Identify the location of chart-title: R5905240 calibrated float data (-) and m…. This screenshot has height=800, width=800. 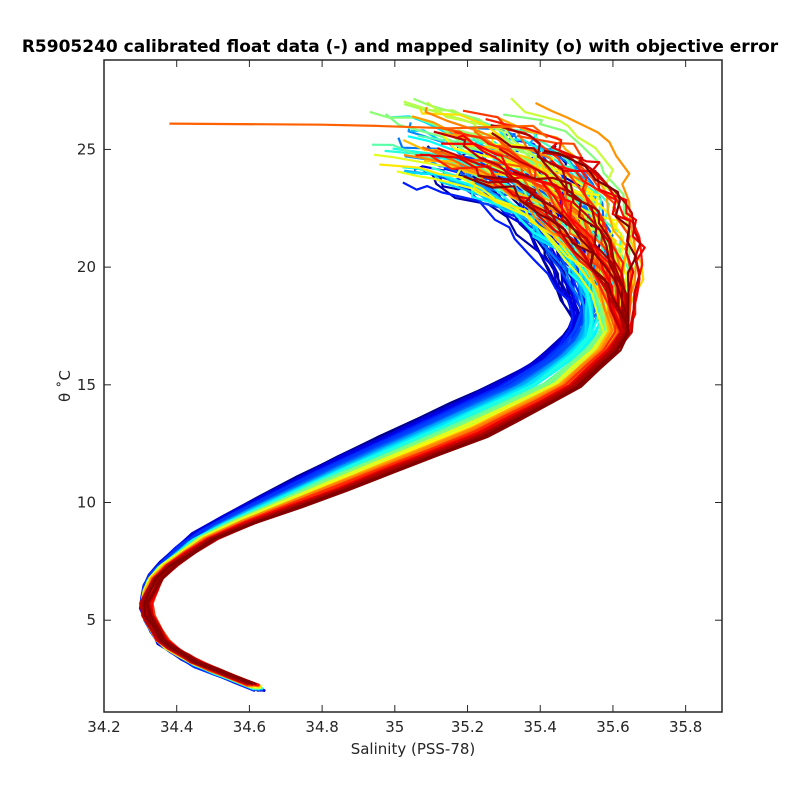
(400, 47).